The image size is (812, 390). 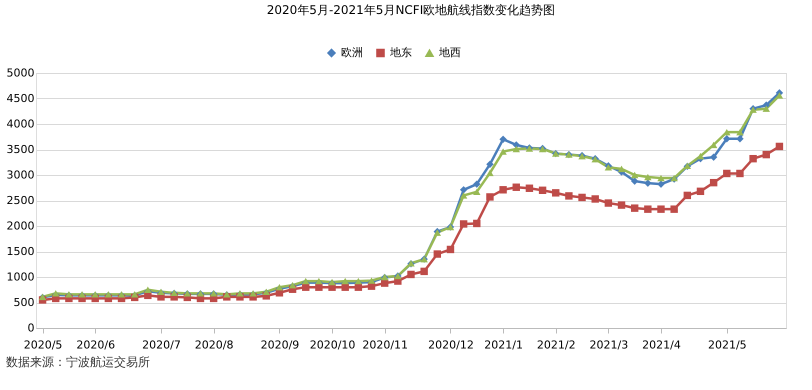 What do you see at coordinates (31, 328) in the screenshot?
I see `y-tick-label: 0` at bounding box center [31, 328].